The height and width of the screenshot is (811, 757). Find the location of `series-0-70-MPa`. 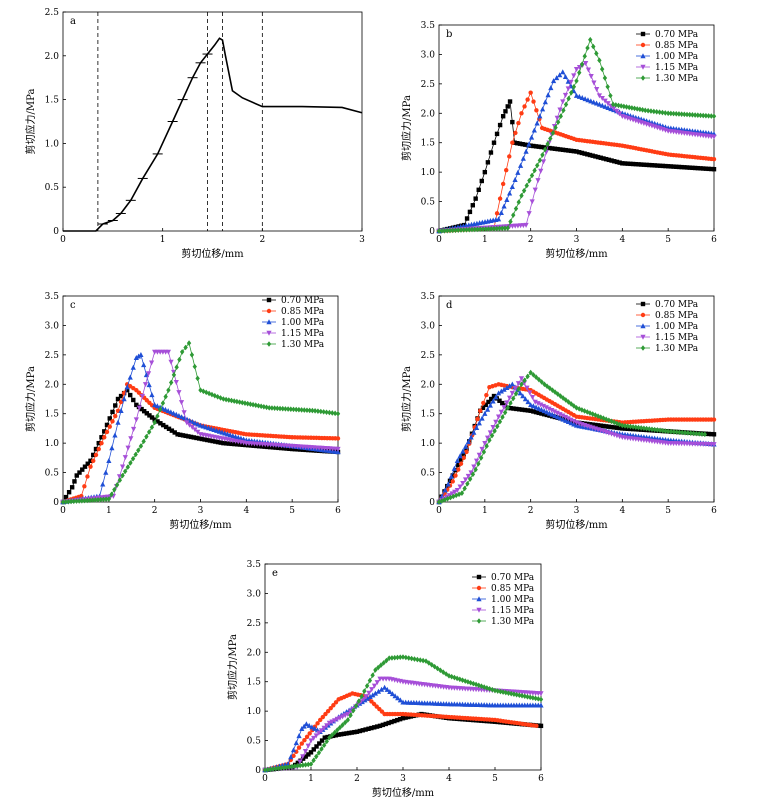

series-0-70-MPa is located at coordinates (576, 166).